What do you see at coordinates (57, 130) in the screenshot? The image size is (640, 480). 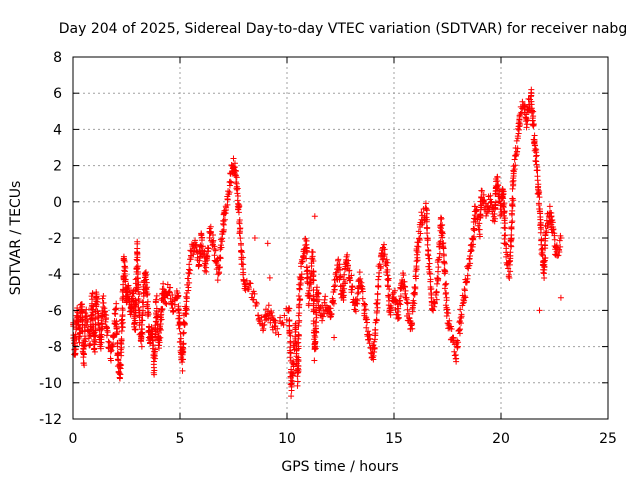 I see `y-tick-label: 4` at bounding box center [57, 130].